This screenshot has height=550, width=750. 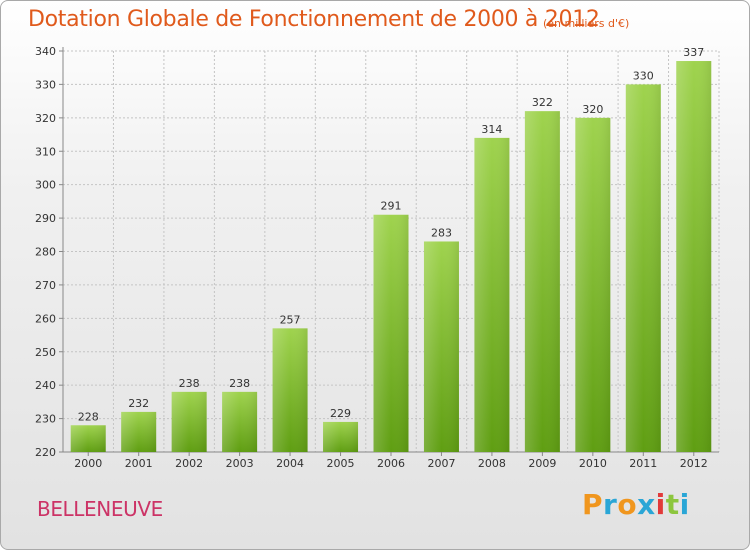 What do you see at coordinates (643, 75) in the screenshot?
I see `data-label: 330` at bounding box center [643, 75].